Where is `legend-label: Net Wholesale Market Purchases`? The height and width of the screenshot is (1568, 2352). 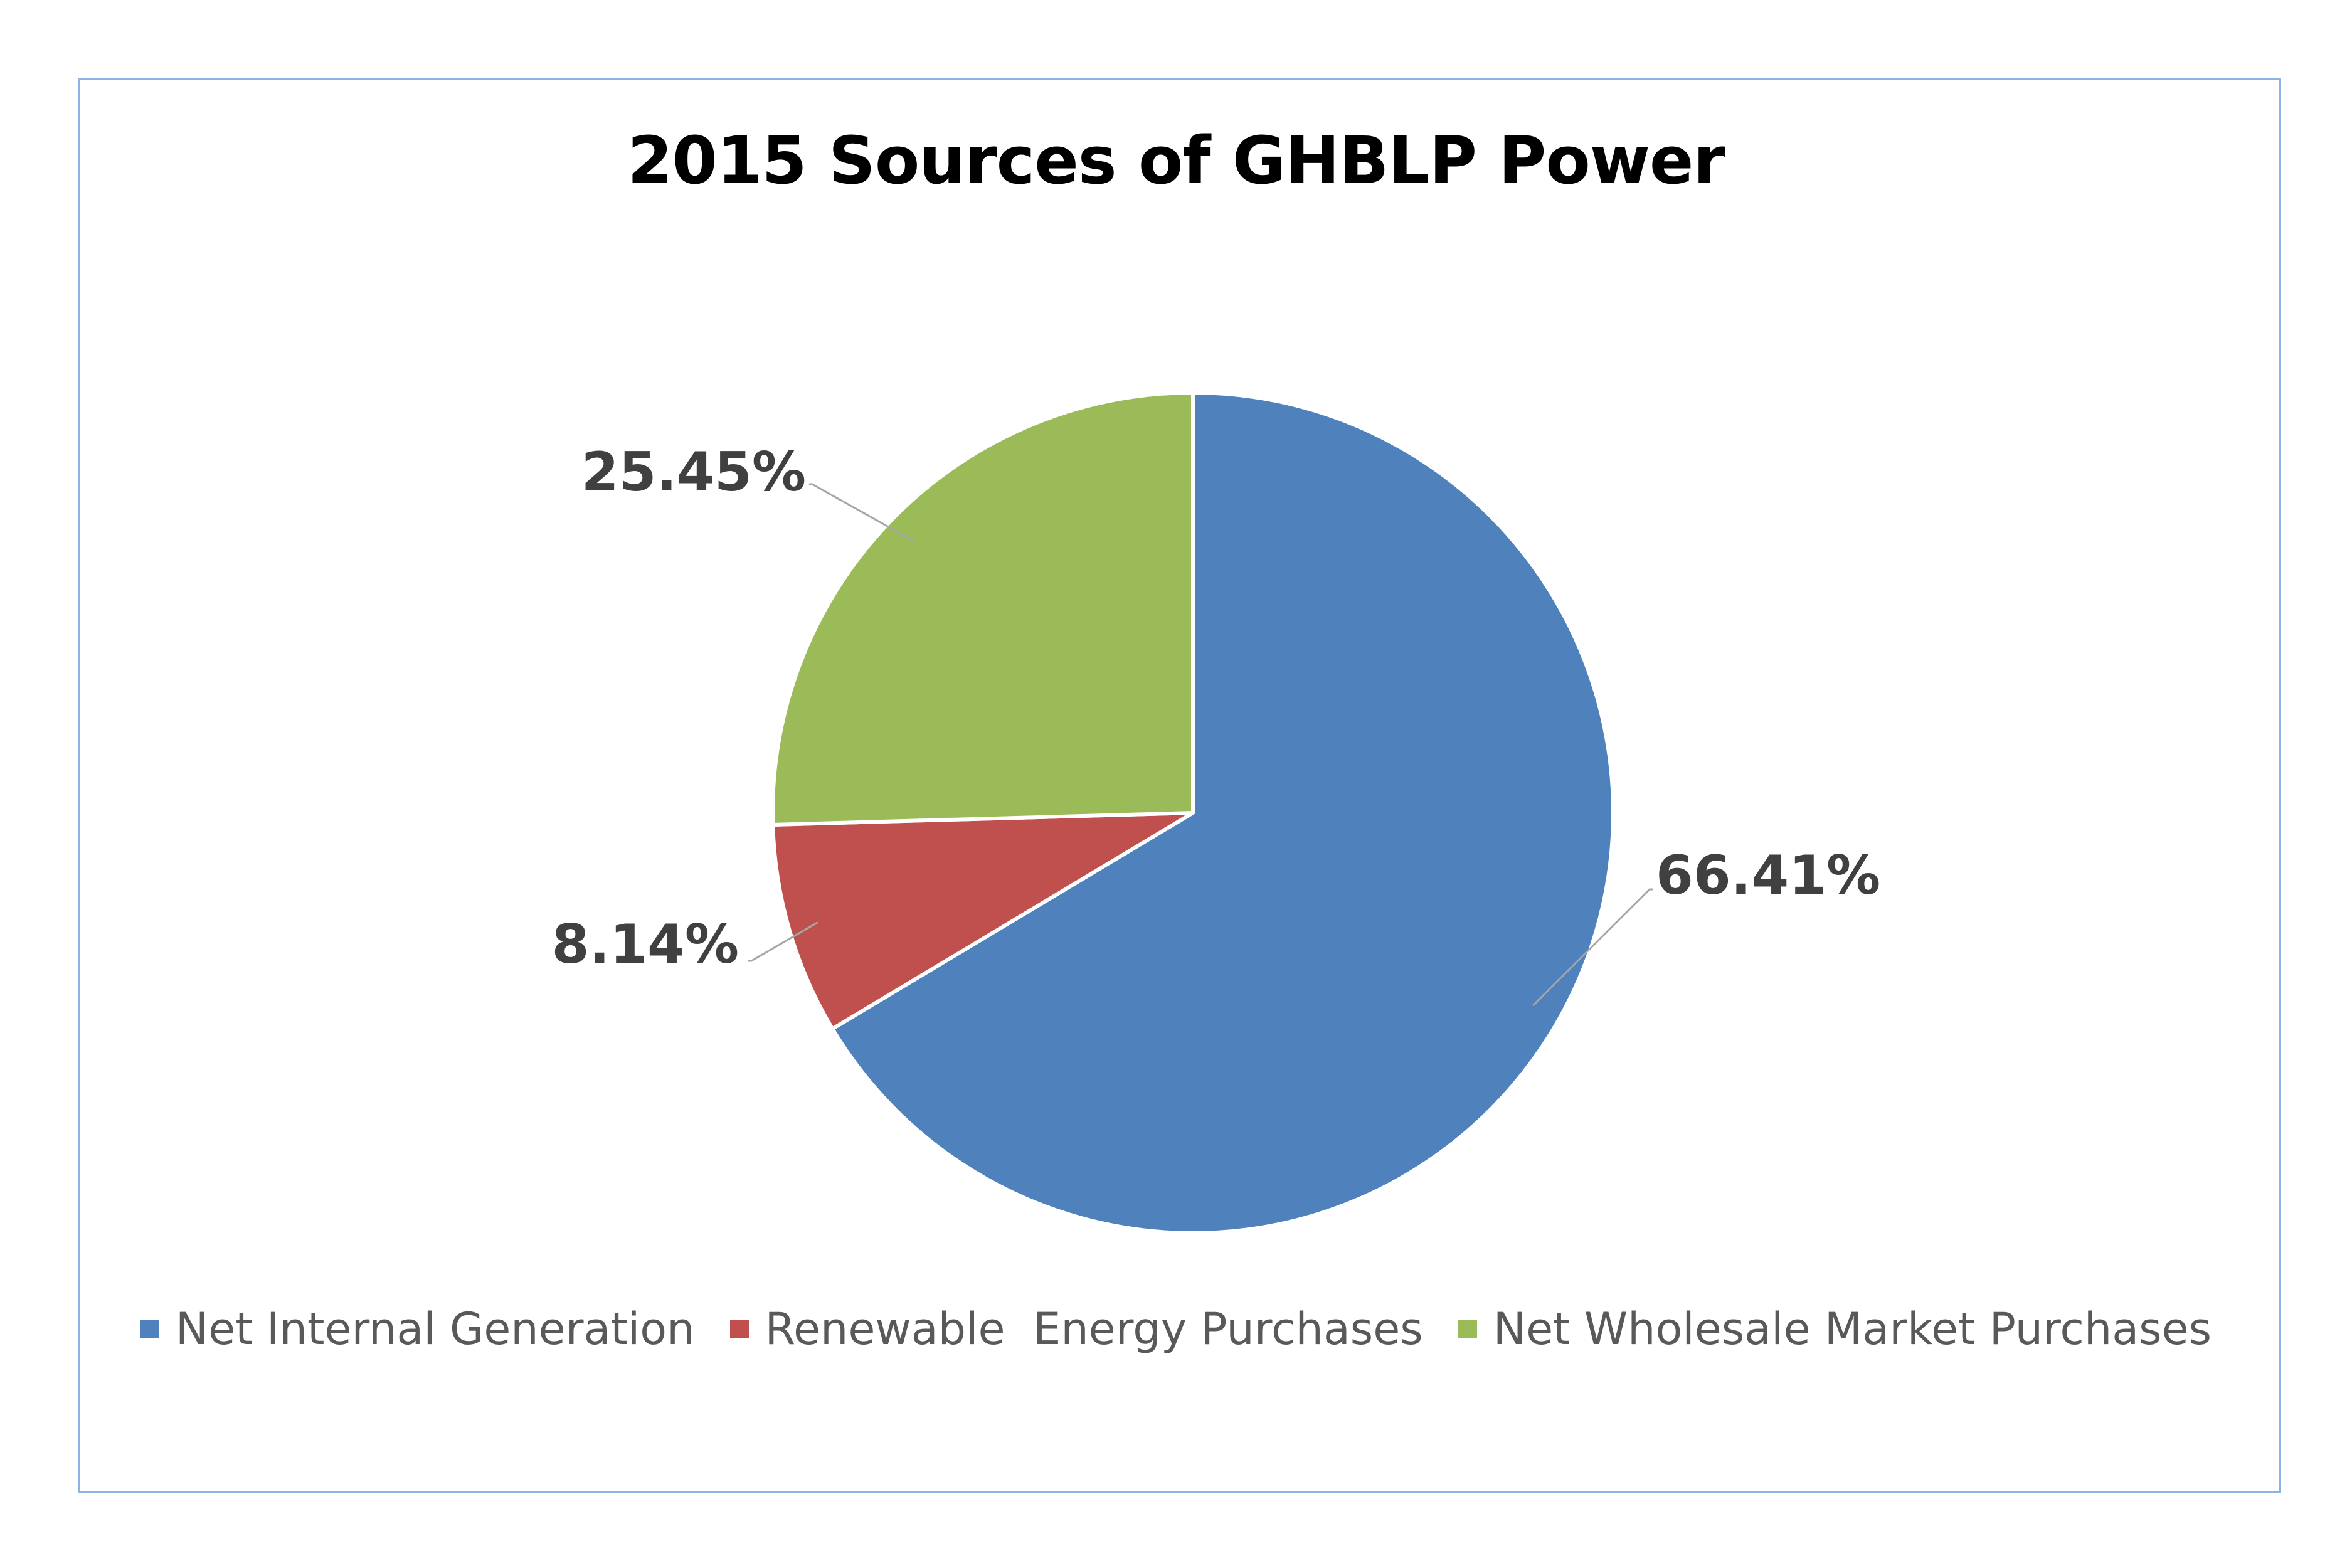 legend-label: Net Wholesale Market Purchases is located at coordinates (1852, 1329).